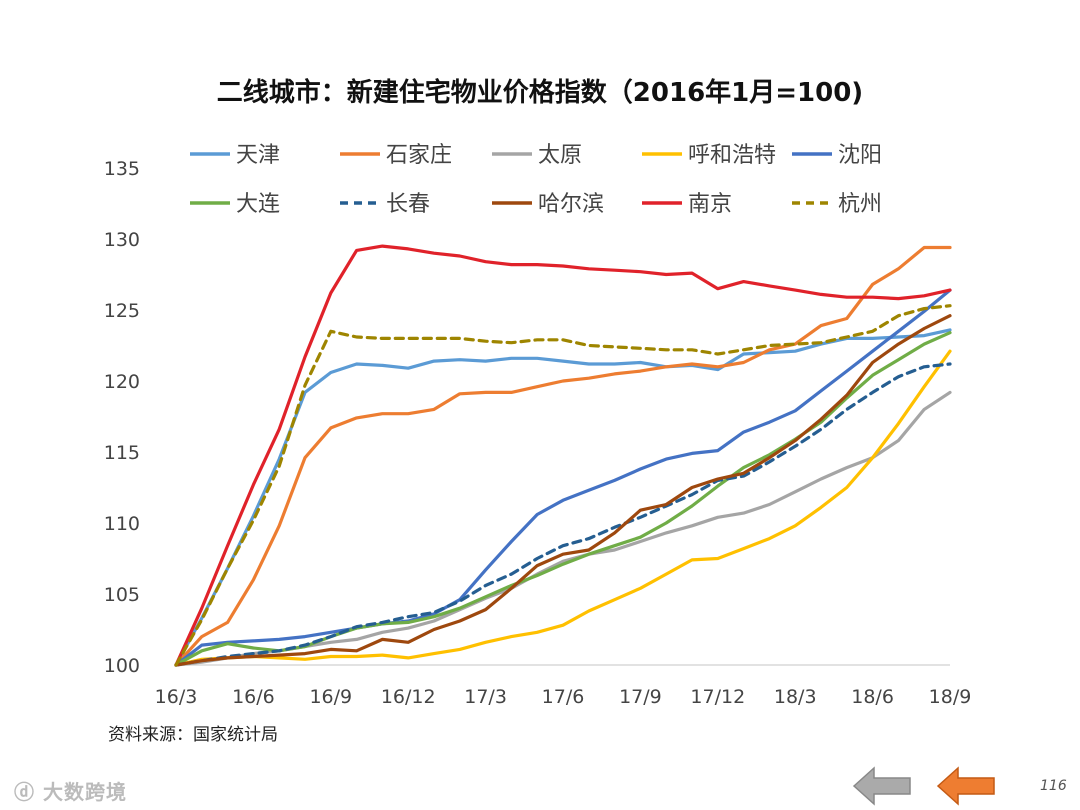 The height and width of the screenshot is (810, 1080). I want to click on legend-label: 石家庄, so click(419, 155).